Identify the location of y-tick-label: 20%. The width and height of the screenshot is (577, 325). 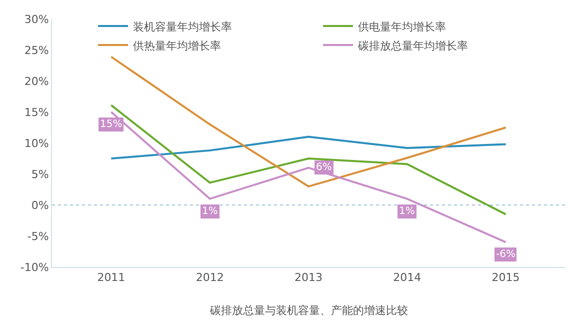
(36, 81).